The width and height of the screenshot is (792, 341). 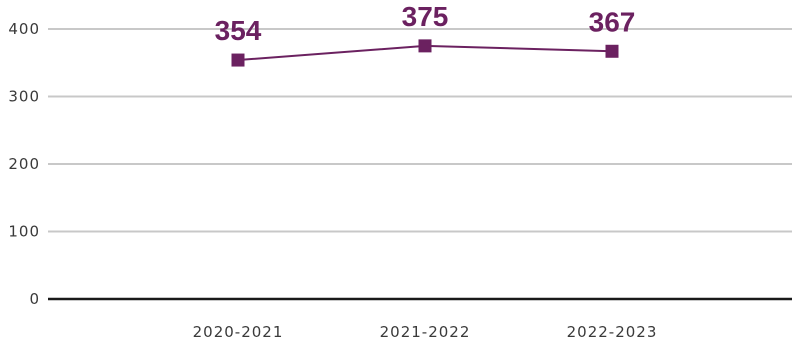 I want to click on y-tick-label: 300, so click(x=24, y=97).